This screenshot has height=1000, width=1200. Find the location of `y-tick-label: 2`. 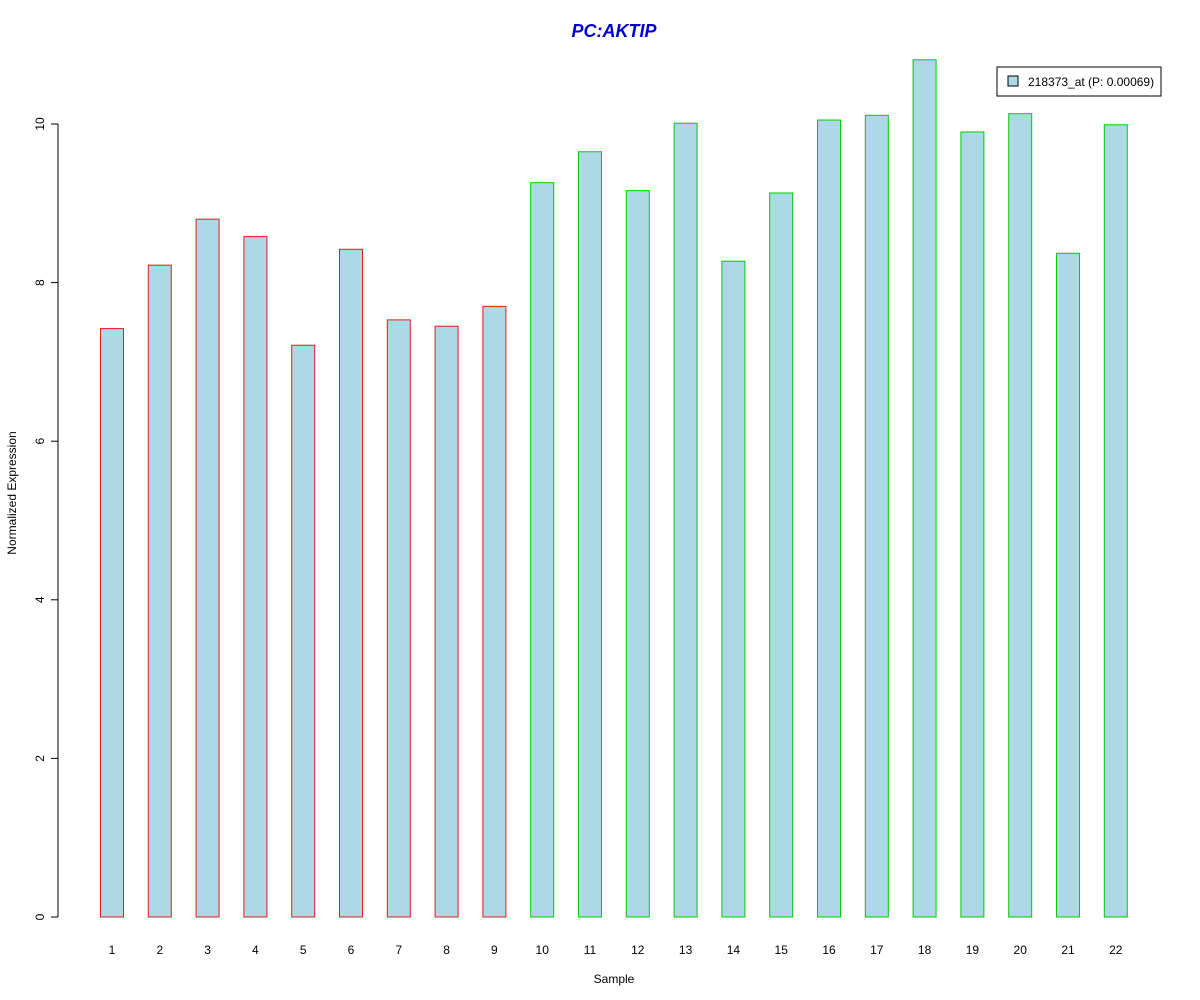

y-tick-label: 2 is located at coordinates (40, 758).